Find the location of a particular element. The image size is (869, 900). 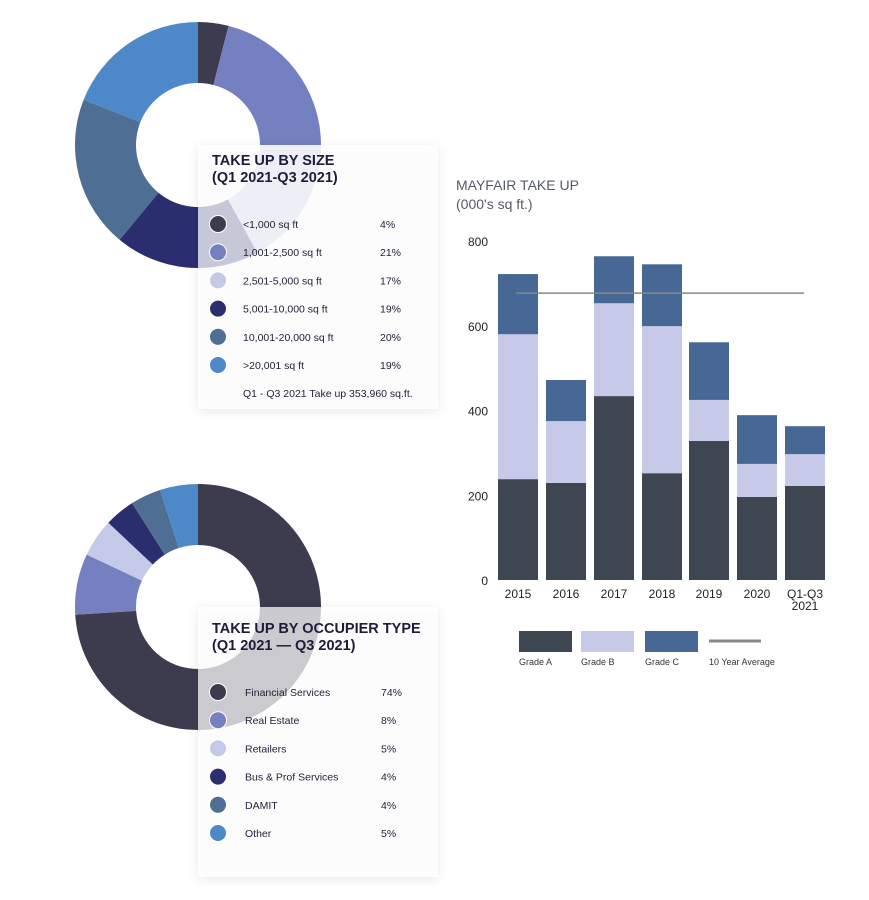

legend-label: Grade B is located at coordinates (598, 662).